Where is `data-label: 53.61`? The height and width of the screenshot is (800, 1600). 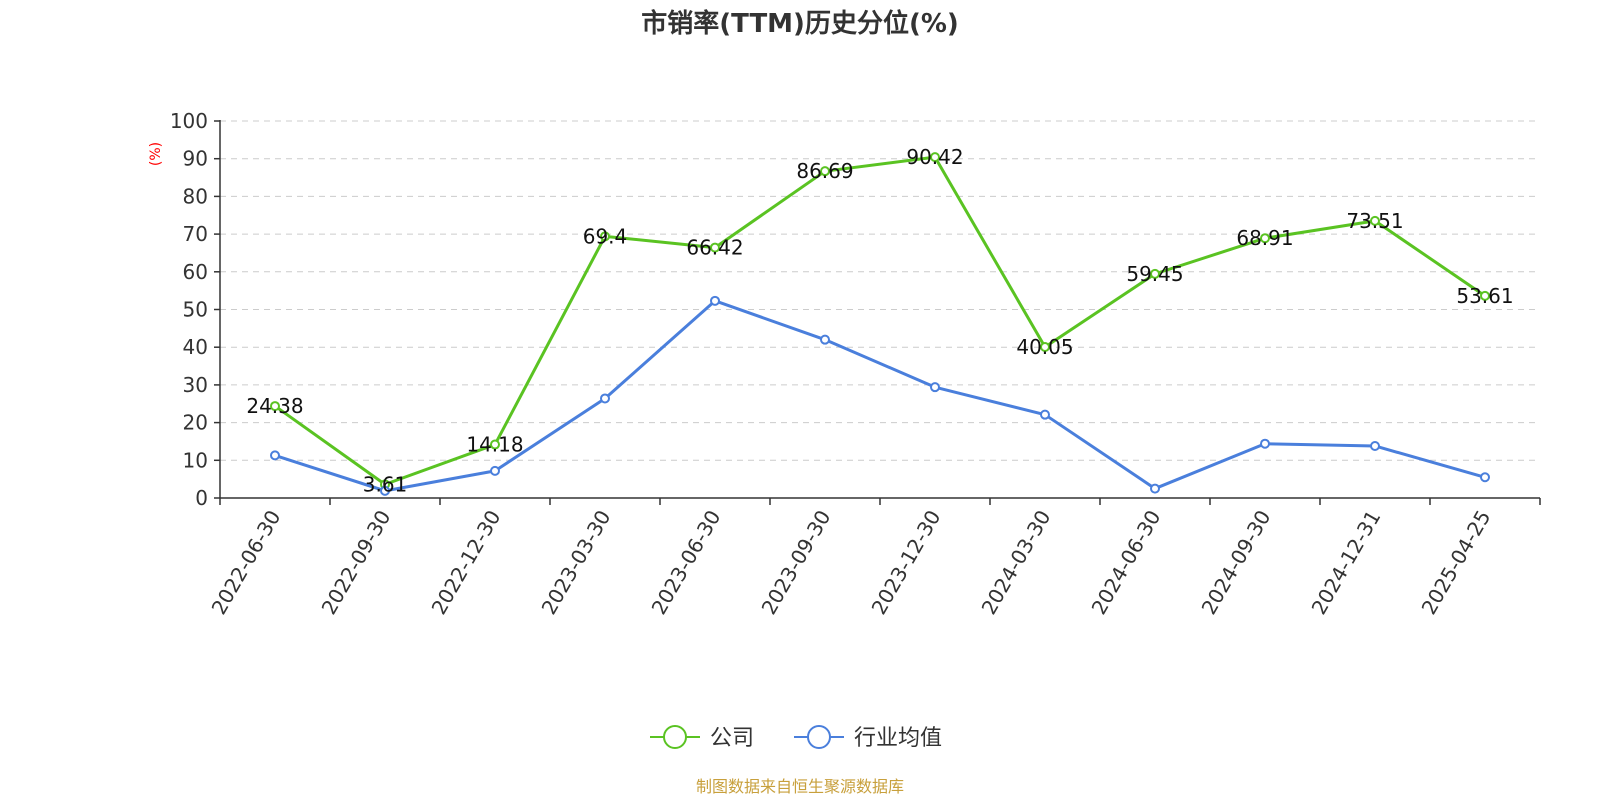
data-label: 53.61 is located at coordinates (1484, 296).